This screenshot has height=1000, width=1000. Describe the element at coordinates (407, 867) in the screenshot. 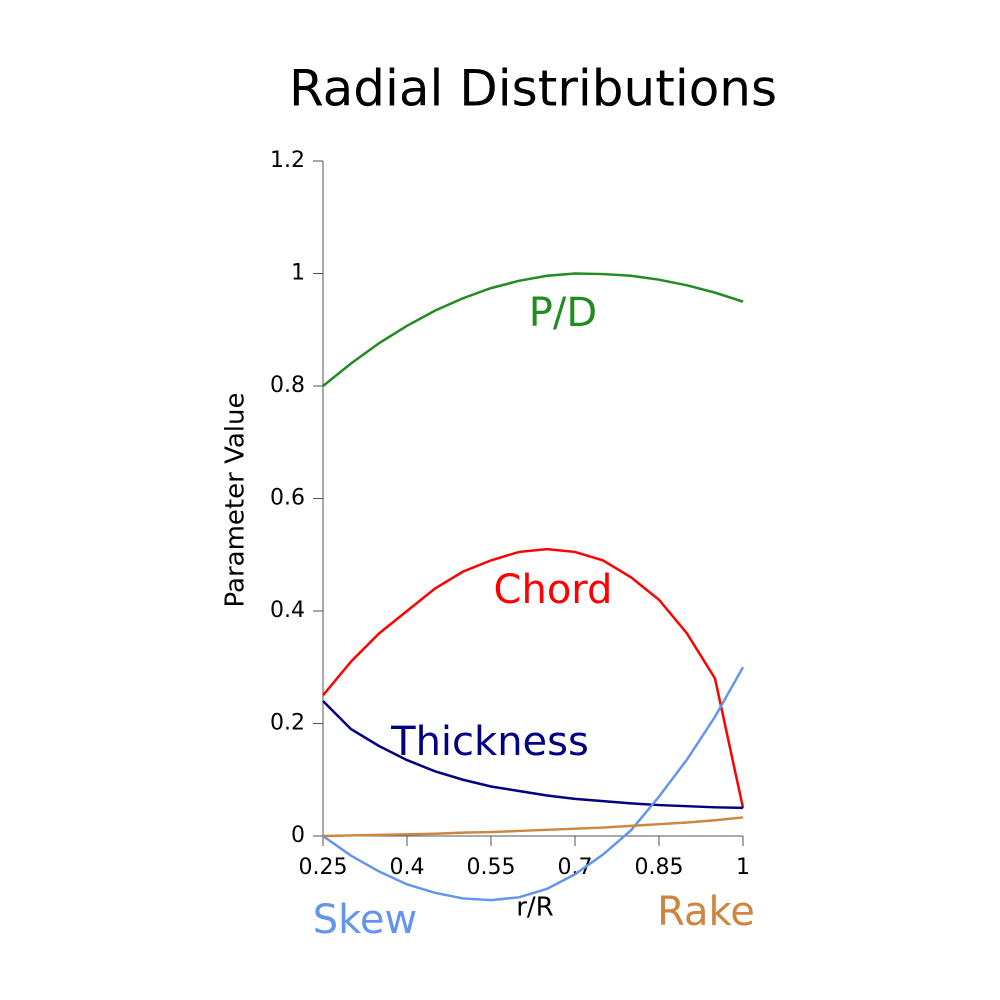

I see `x-tick-label: 0.4` at that location.